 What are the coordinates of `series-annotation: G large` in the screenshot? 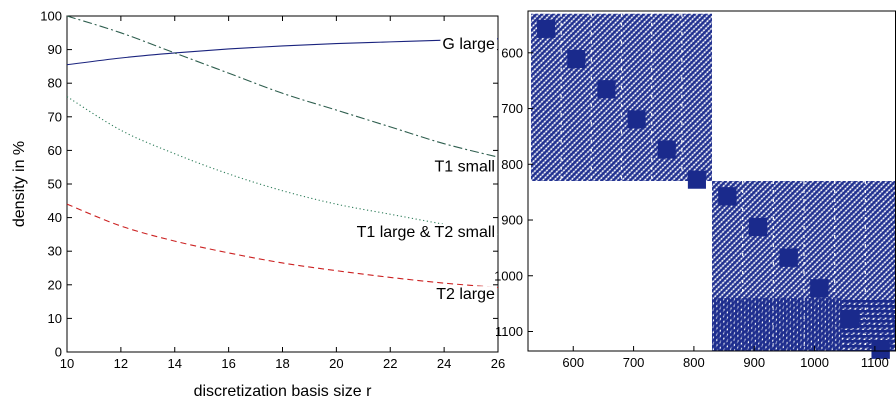 It's located at (468, 44).